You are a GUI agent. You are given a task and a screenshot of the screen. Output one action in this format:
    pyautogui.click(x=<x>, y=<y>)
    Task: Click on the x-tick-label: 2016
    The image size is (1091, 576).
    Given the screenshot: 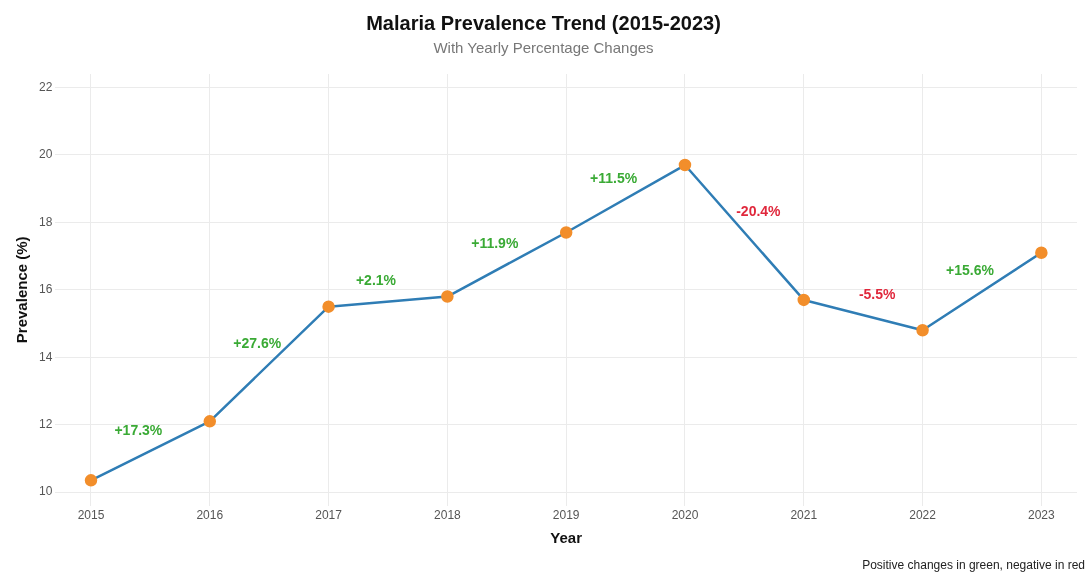 What is the action you would take?
    pyautogui.click(x=210, y=515)
    